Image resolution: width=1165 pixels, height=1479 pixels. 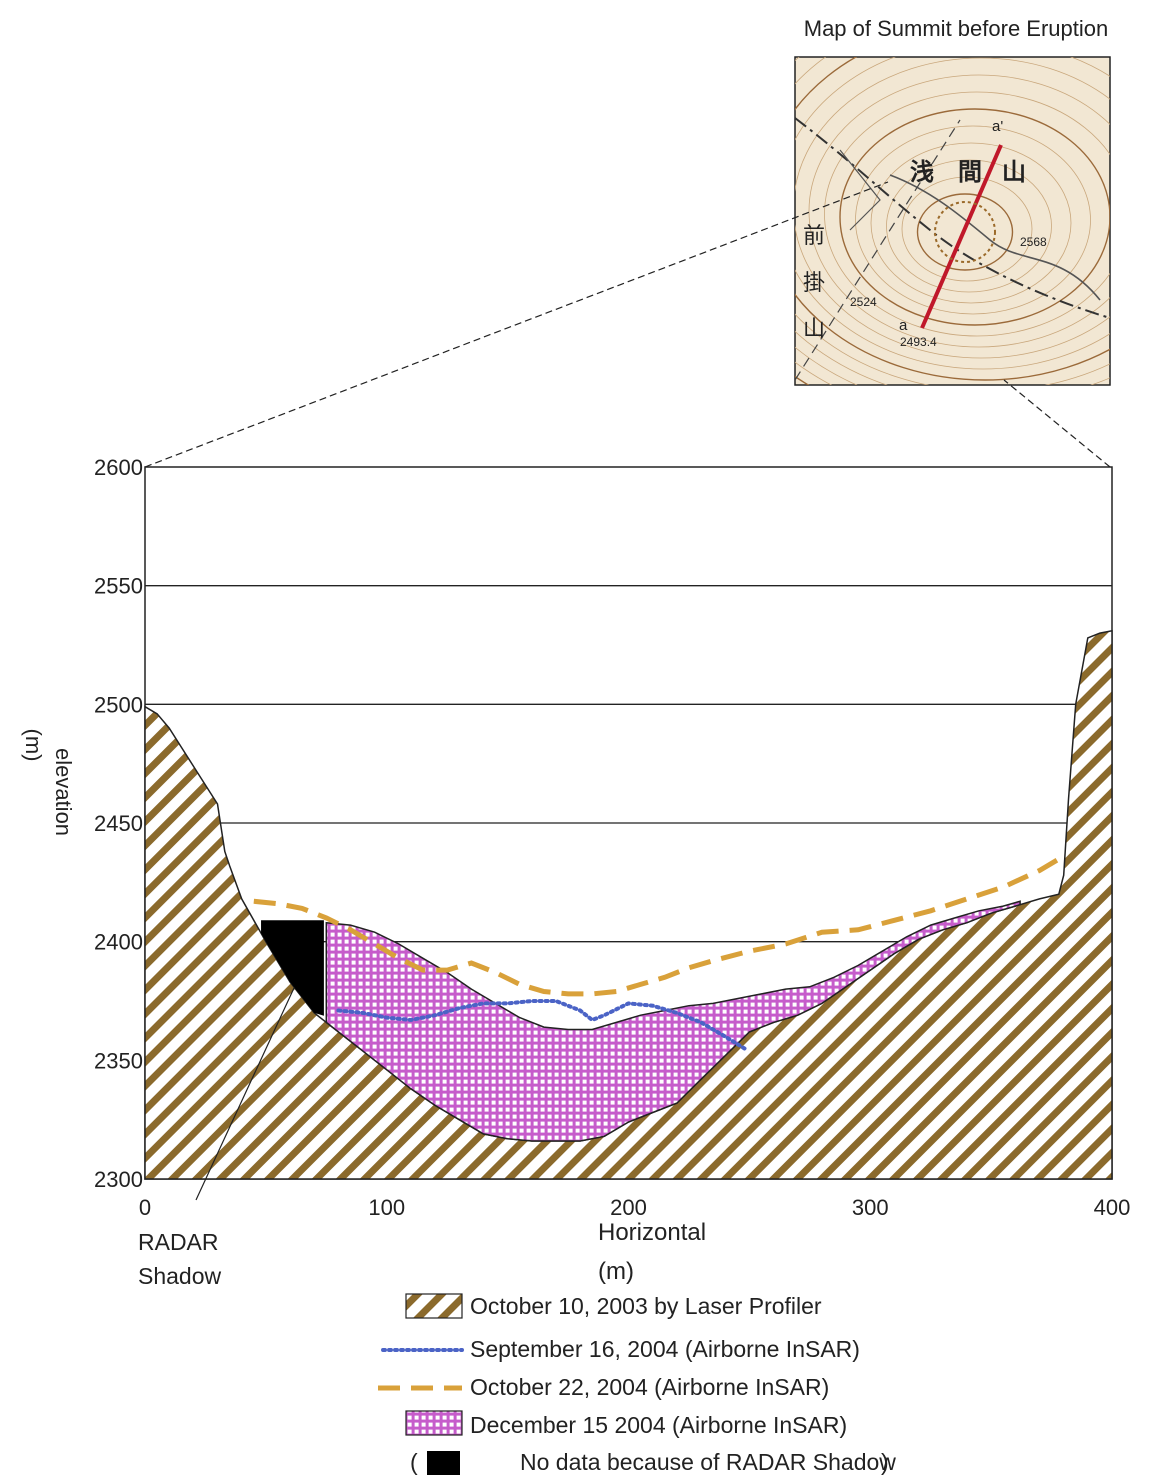 I want to click on legend-label-dec-15-2004: December 15 2004 (Airborne InSAR), so click(x=658, y=1425).